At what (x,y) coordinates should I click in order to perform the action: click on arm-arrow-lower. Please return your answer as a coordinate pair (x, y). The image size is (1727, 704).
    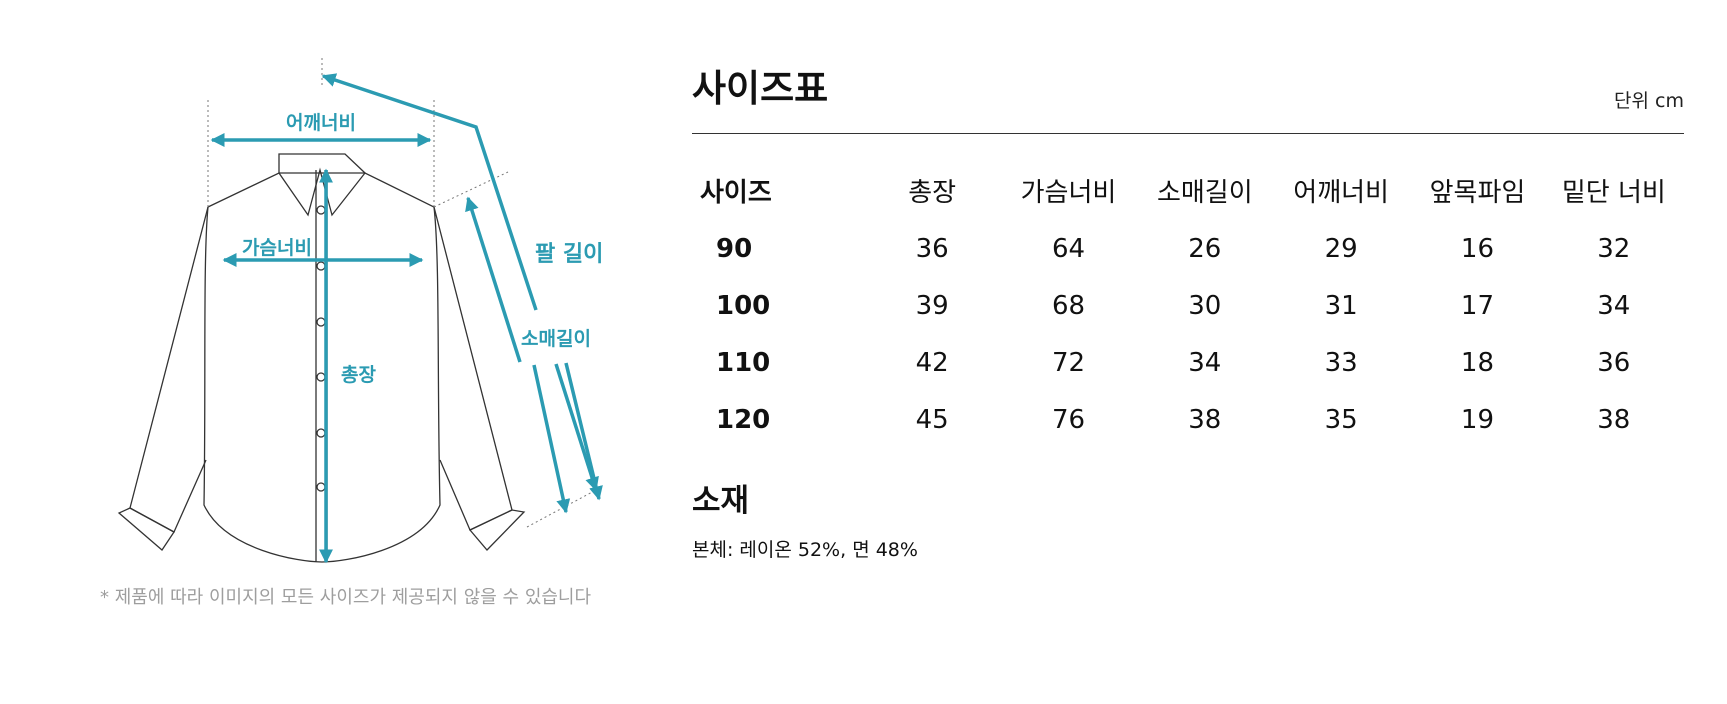
    Looking at the image, I should click on (576, 427).